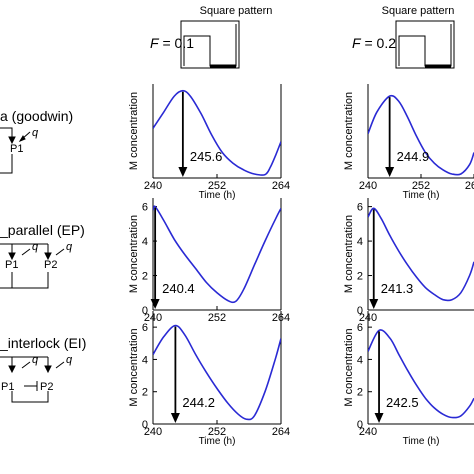 The width and height of the screenshot is (474, 474). Describe the element at coordinates (36, 116) in the screenshot. I see `network-label-goodwin: a (goodwin)` at that location.